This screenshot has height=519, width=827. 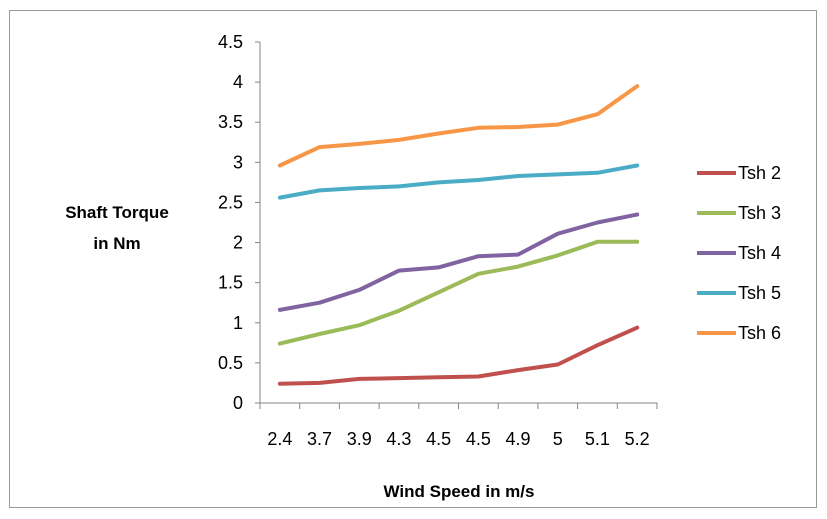 I want to click on y-tick-label: 1.5, so click(x=230, y=283).